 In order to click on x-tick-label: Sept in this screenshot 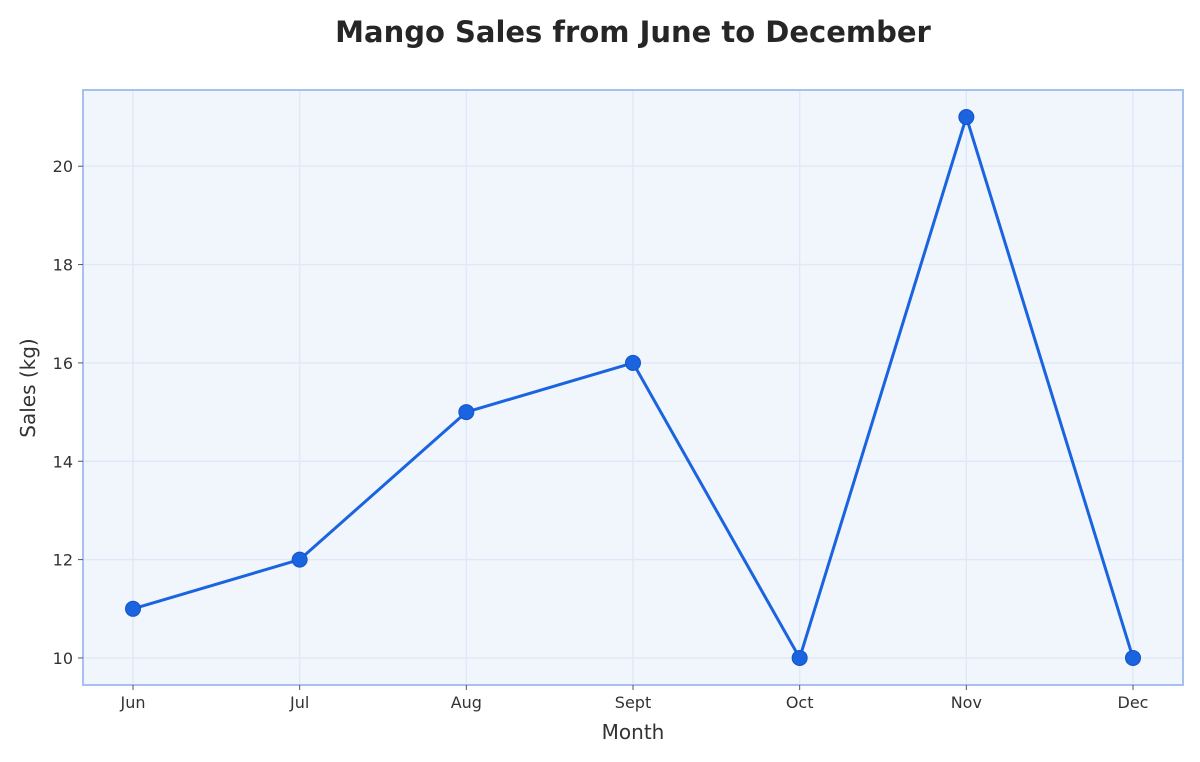, I will do `click(633, 702)`.